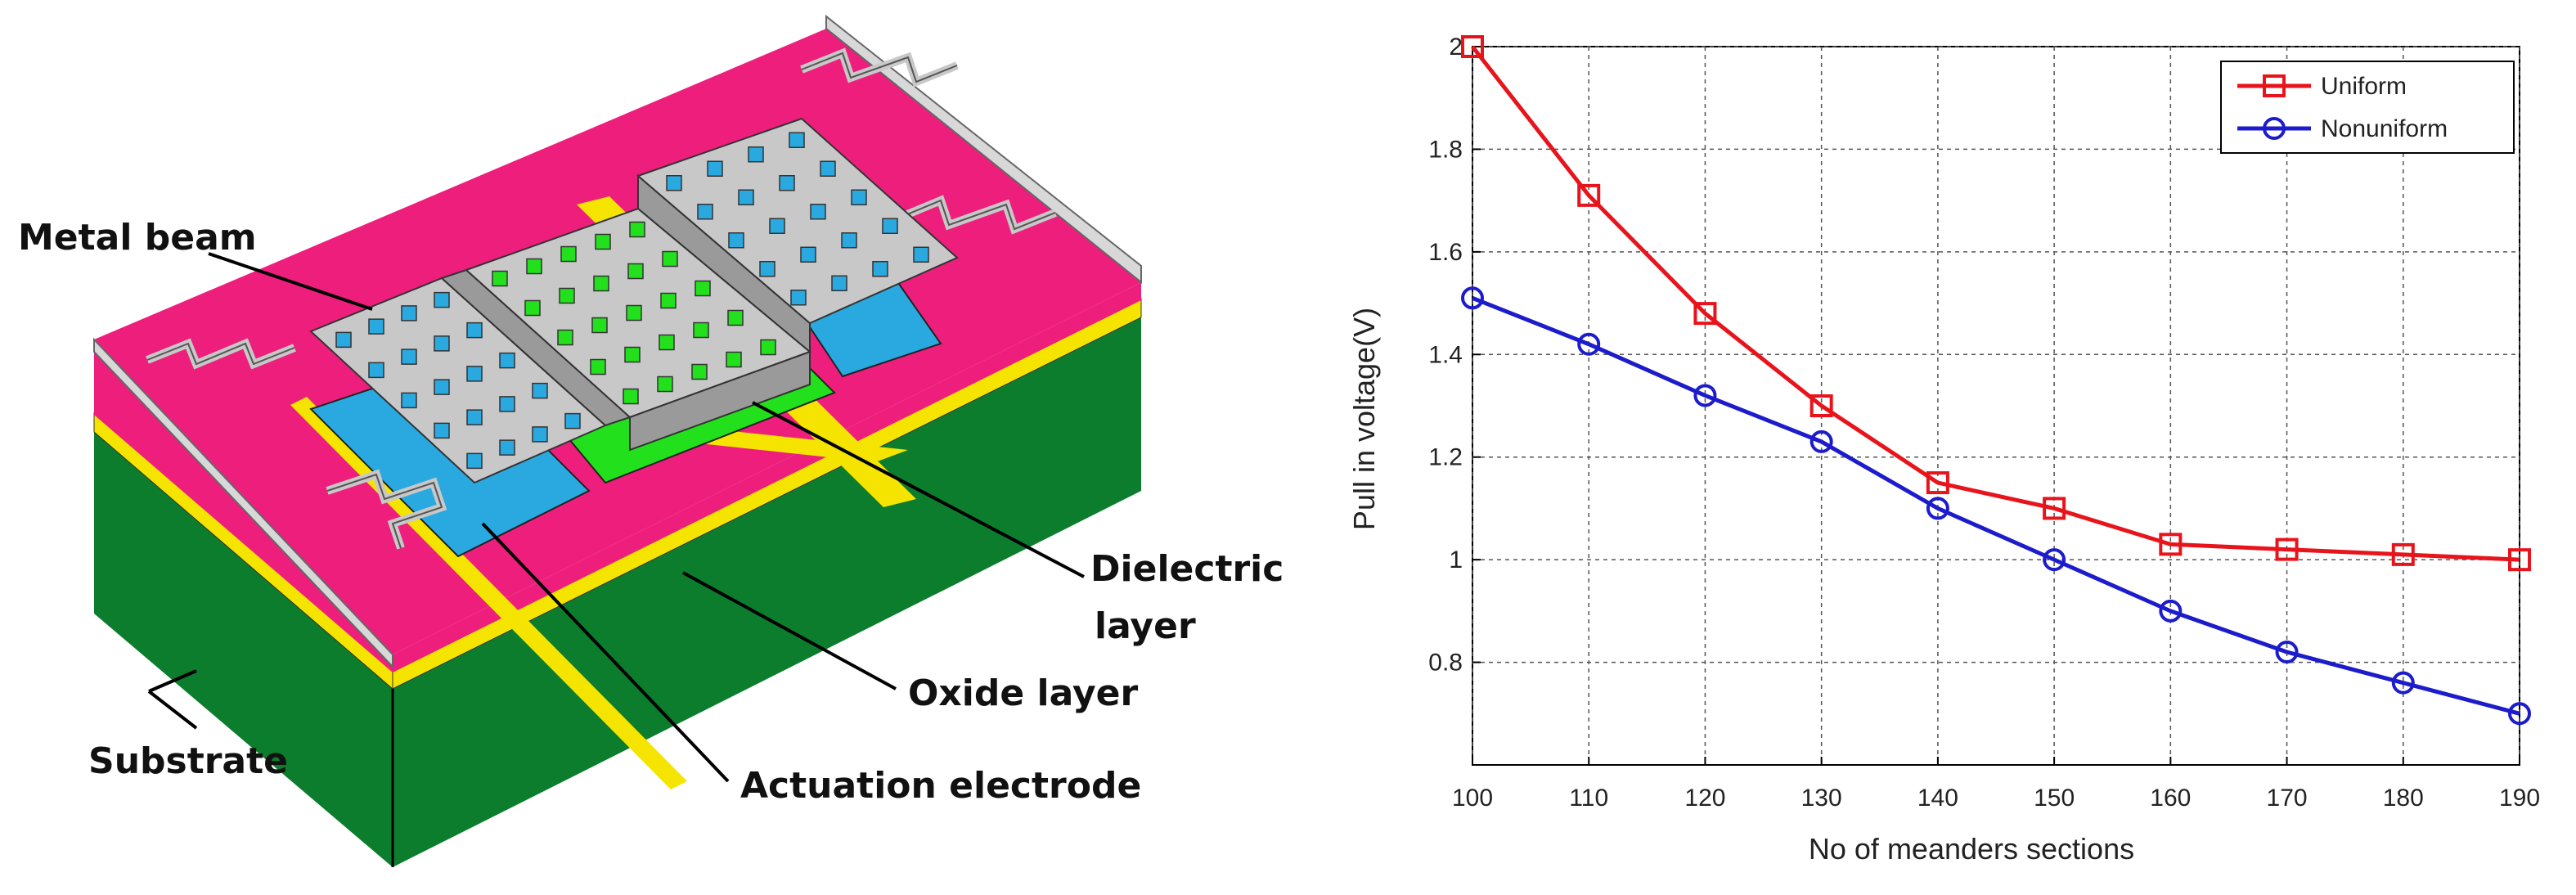  Describe the element at coordinates (1821, 798) in the screenshot. I see `x-tick-label: 130` at that location.